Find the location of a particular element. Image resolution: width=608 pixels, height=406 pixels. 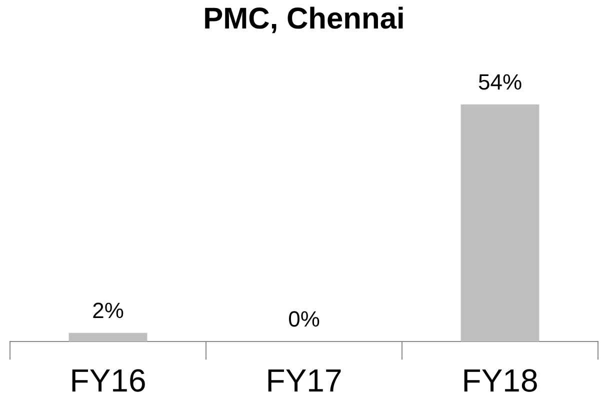

x-tick-label: FY18 is located at coordinates (500, 380).